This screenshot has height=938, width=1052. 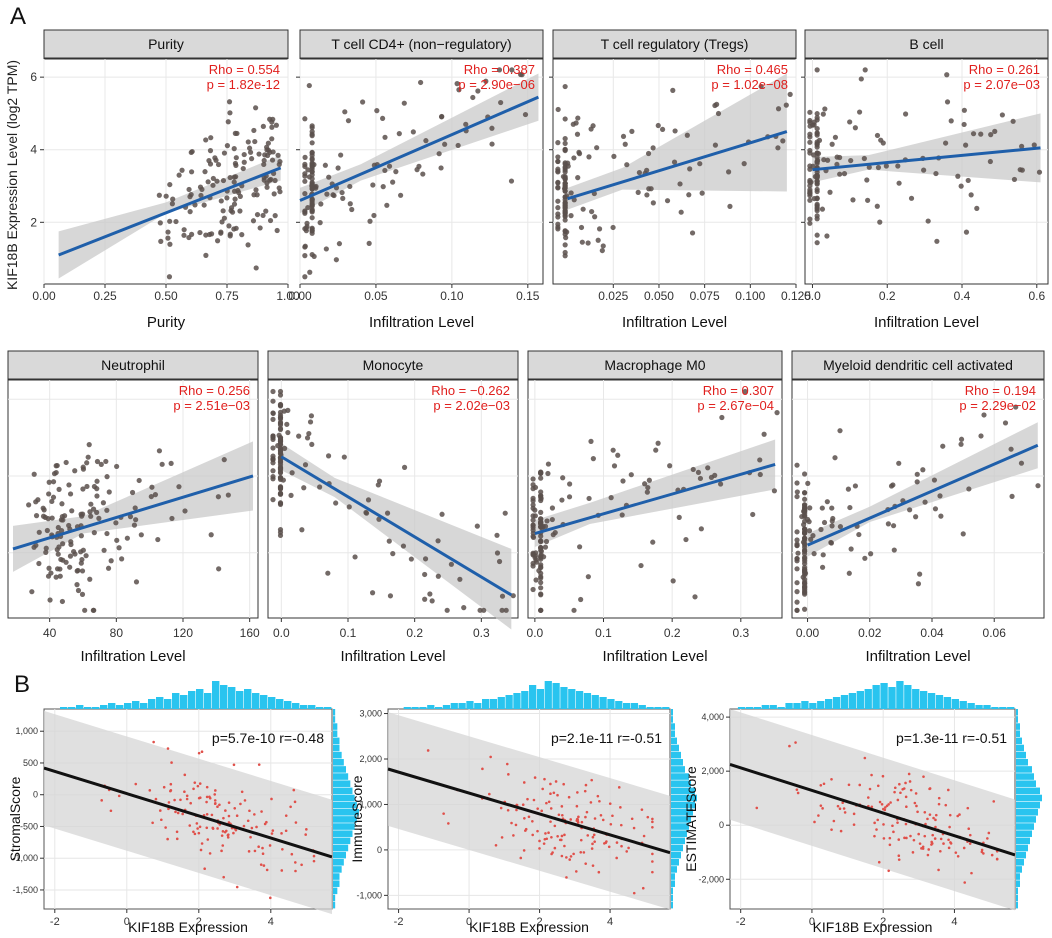 What do you see at coordinates (166, 322) in the screenshot?
I see `x-axis-label: Purity` at bounding box center [166, 322].